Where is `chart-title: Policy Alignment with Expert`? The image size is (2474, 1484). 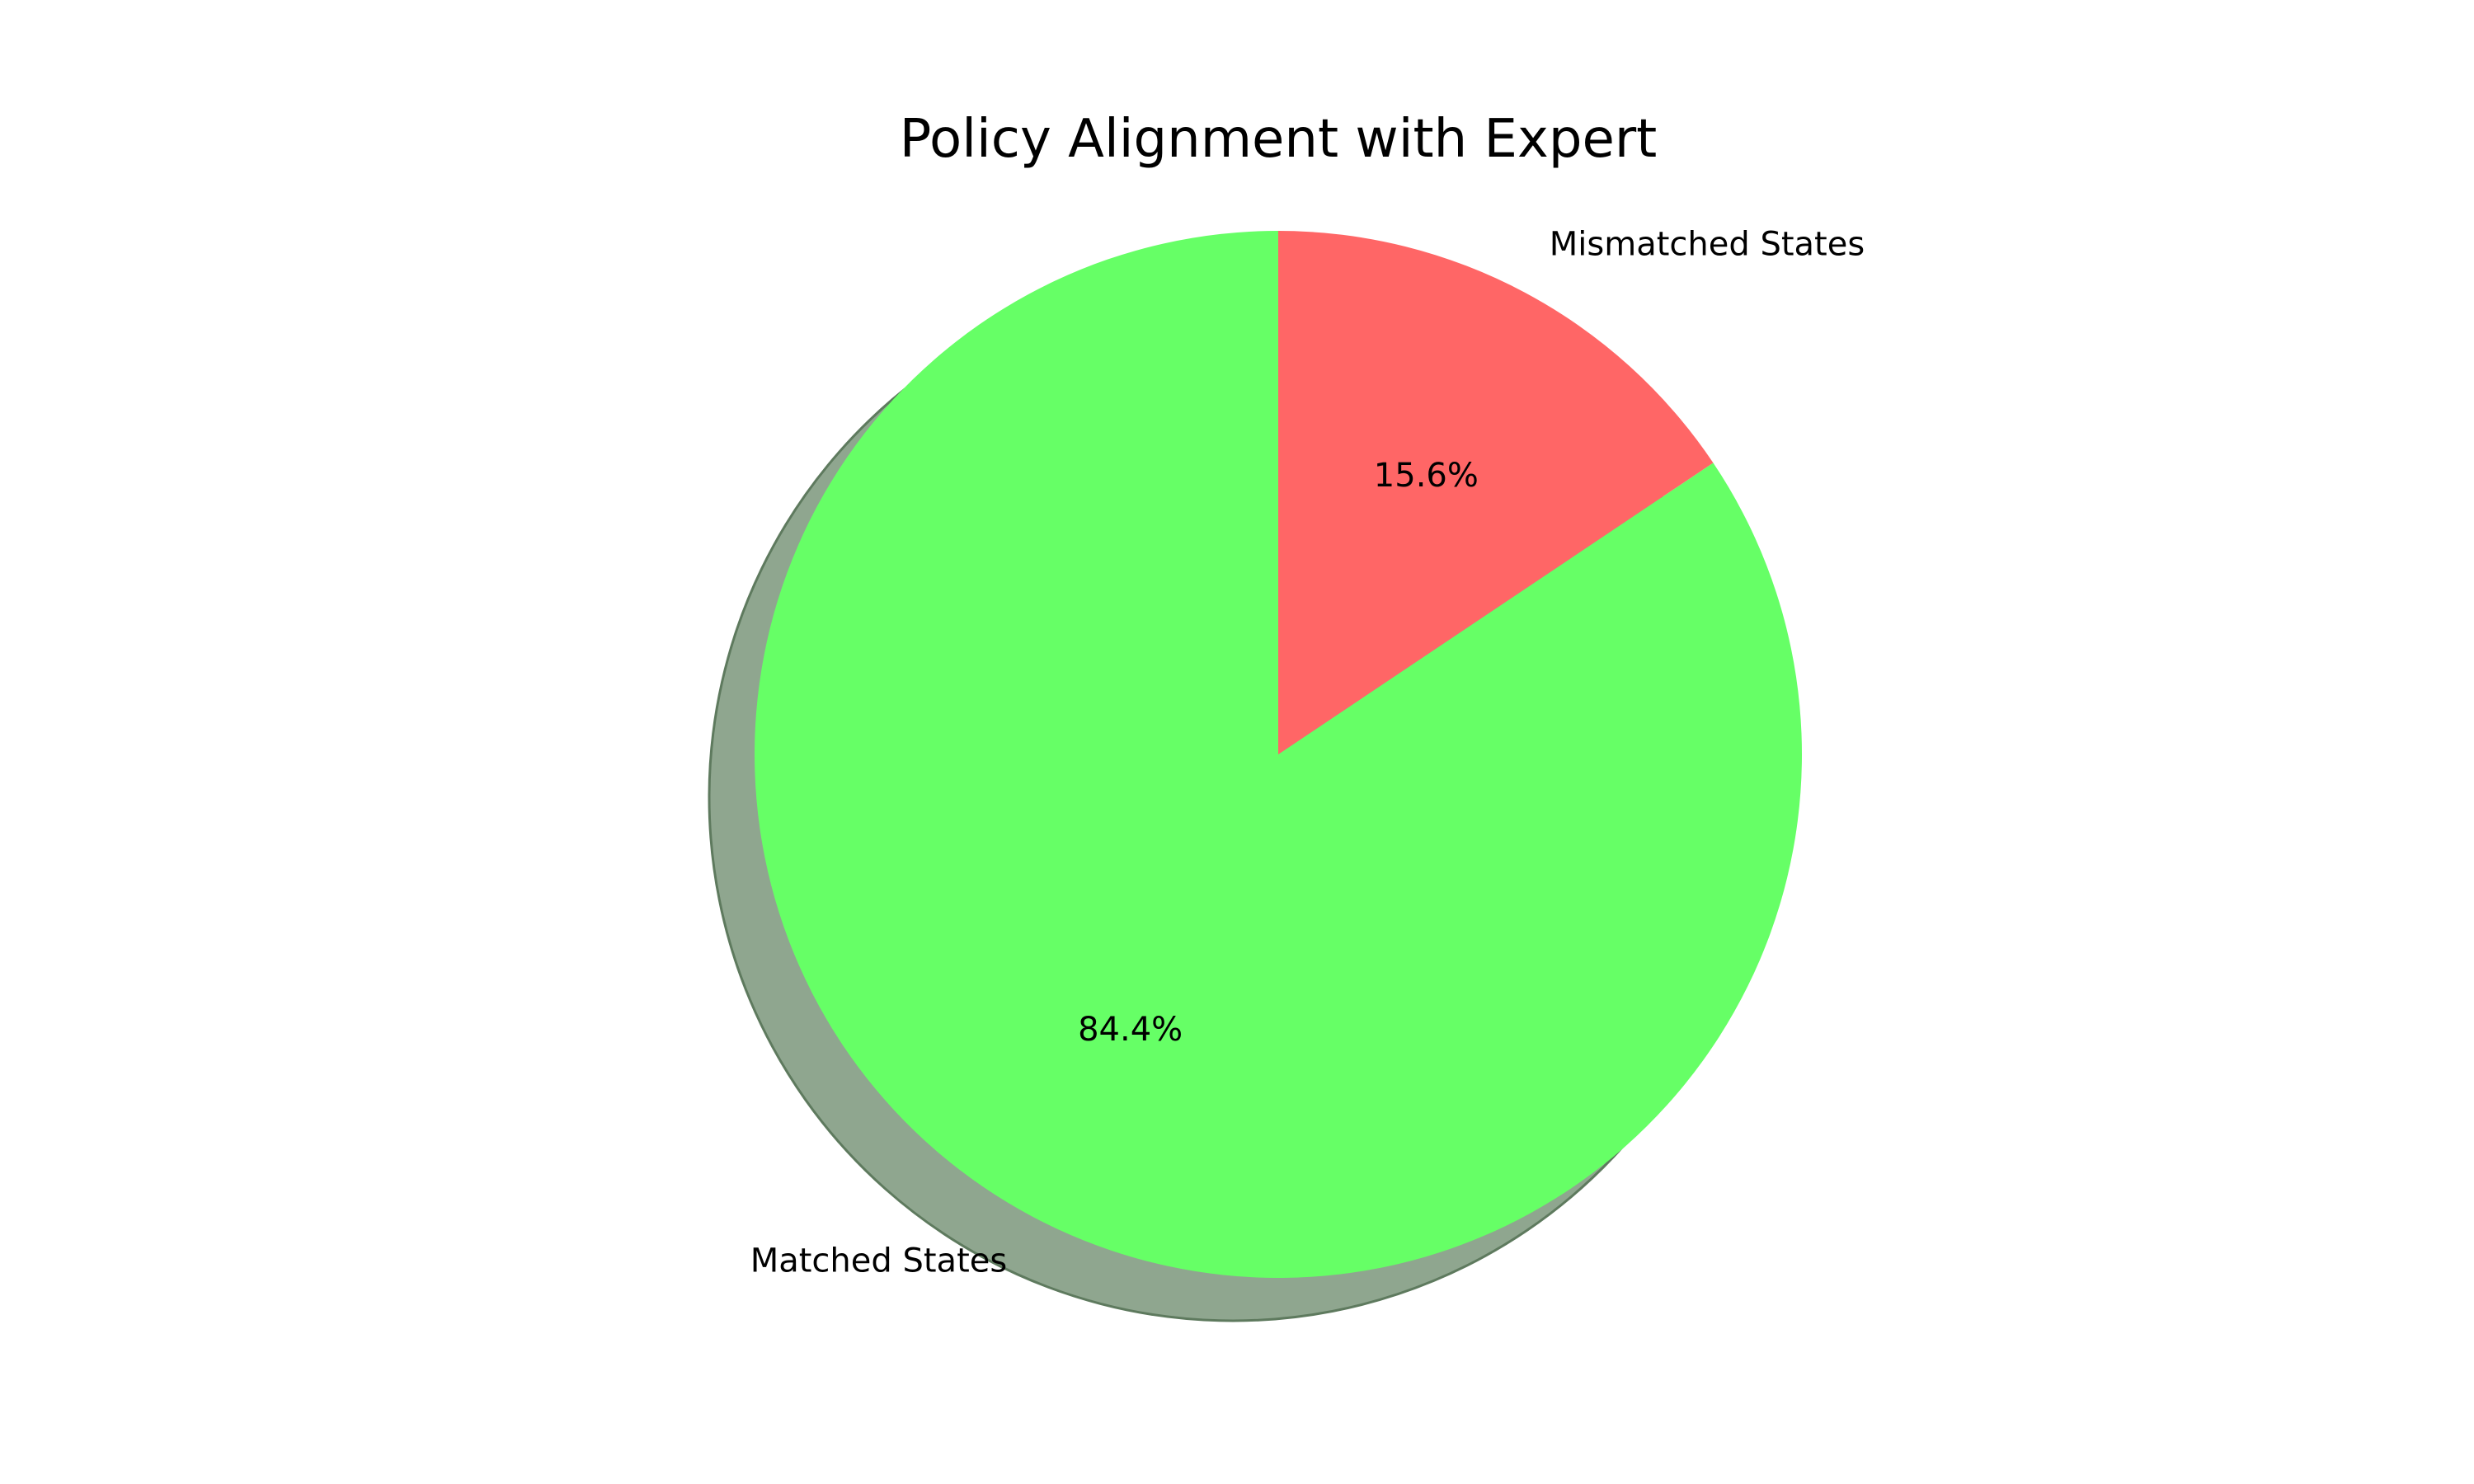 chart-title: Policy Alignment with Expert is located at coordinates (1279, 139).